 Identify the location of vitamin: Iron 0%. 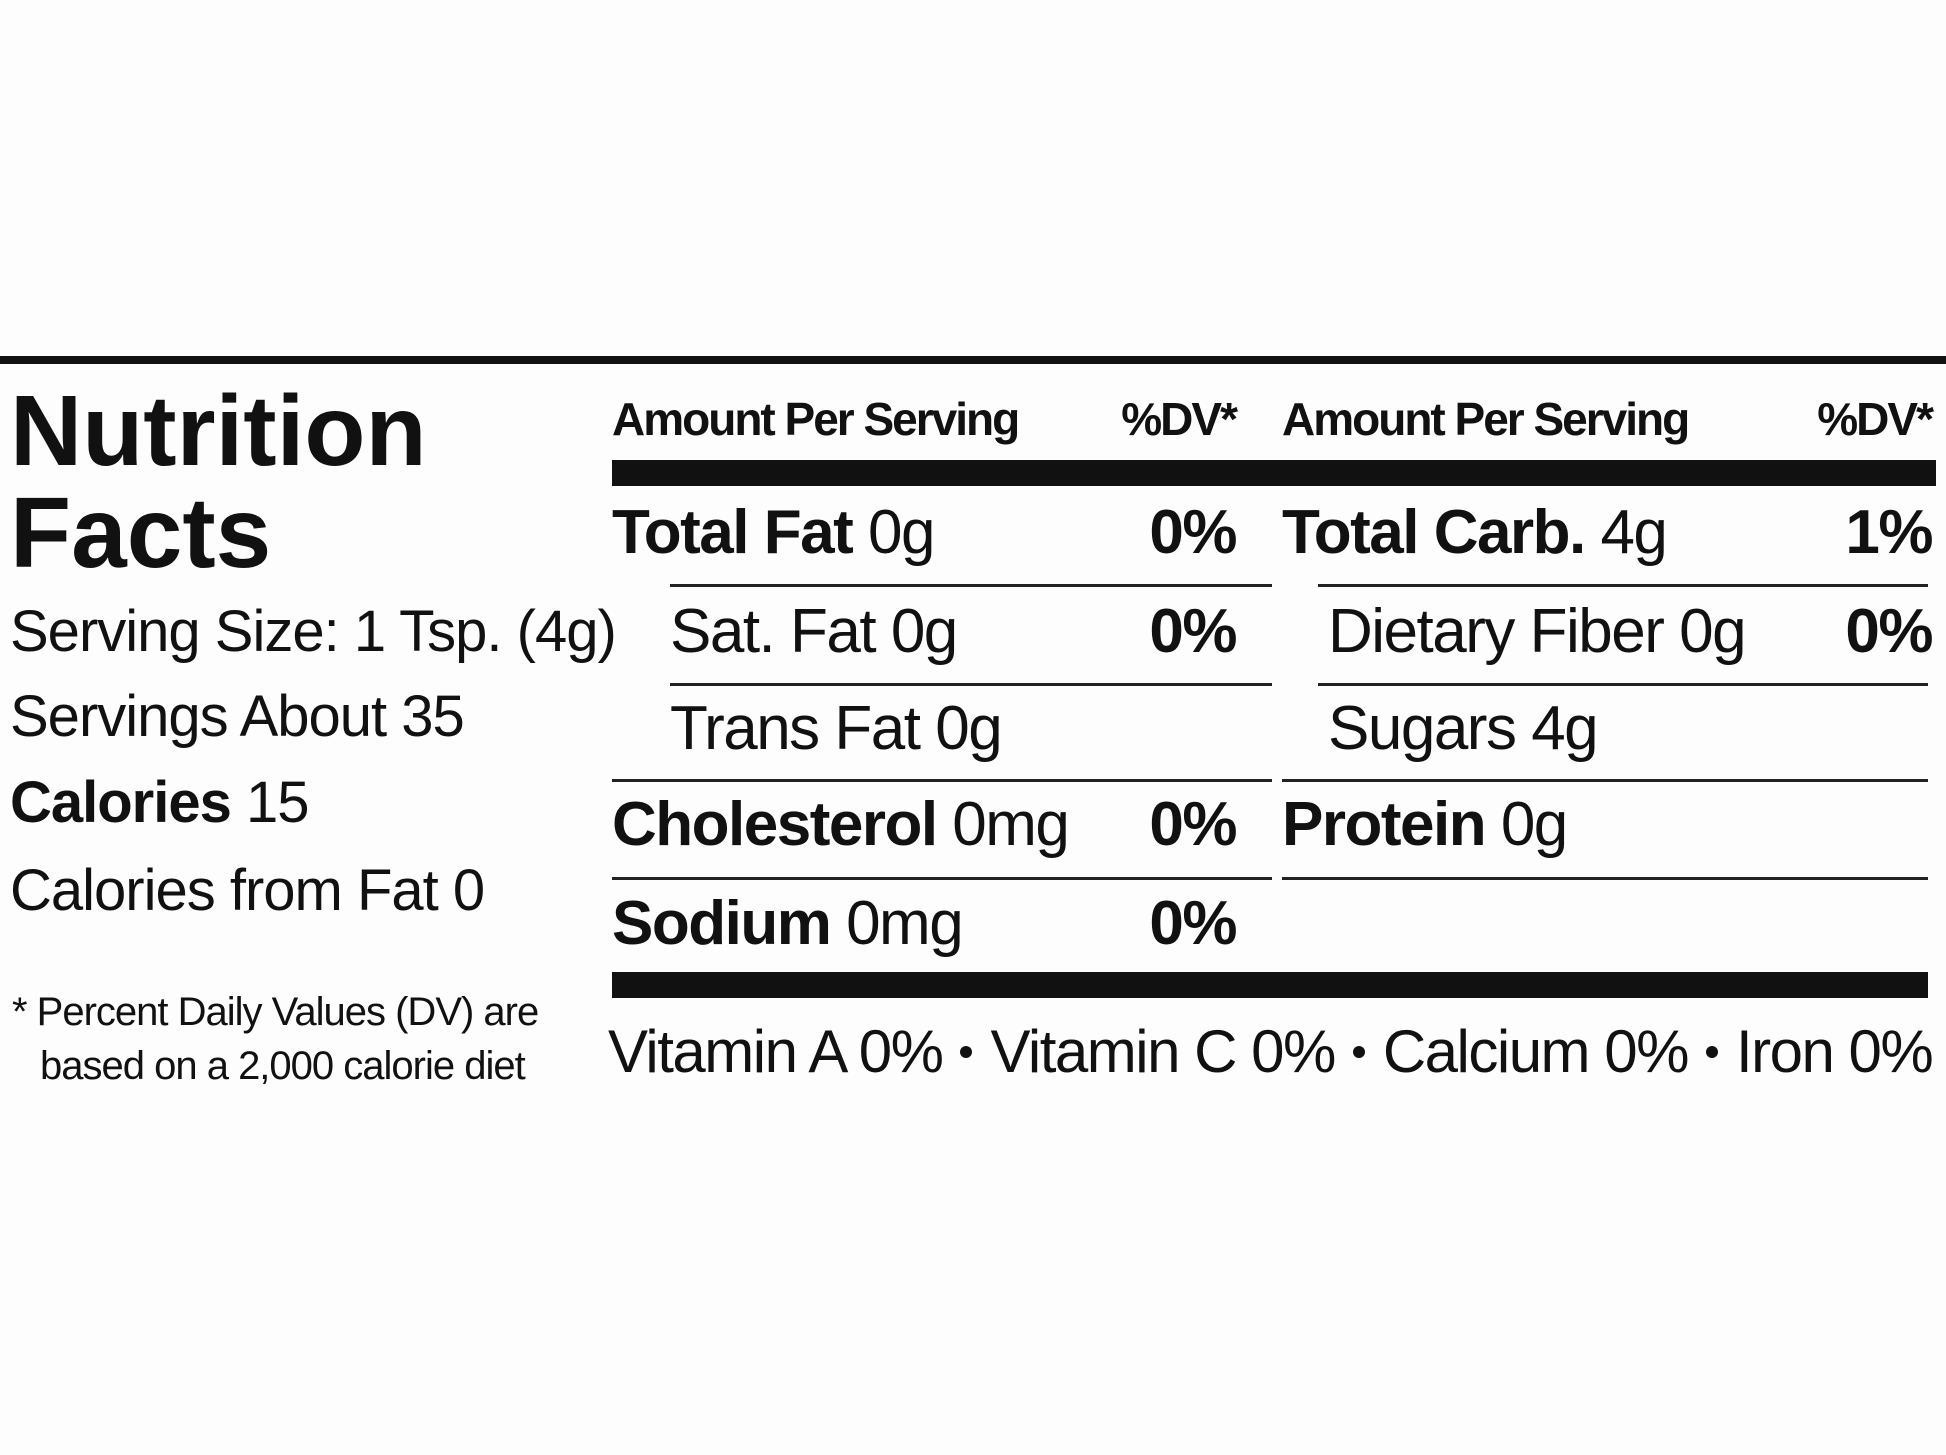
(1834, 1051).